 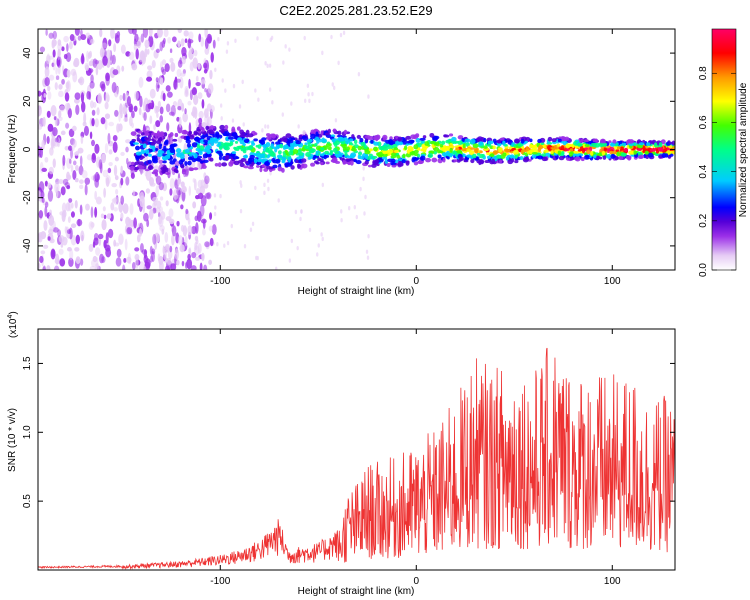 What do you see at coordinates (743, 149) in the screenshot?
I see `colorbar-label: Normalized spectral amplitude` at bounding box center [743, 149].